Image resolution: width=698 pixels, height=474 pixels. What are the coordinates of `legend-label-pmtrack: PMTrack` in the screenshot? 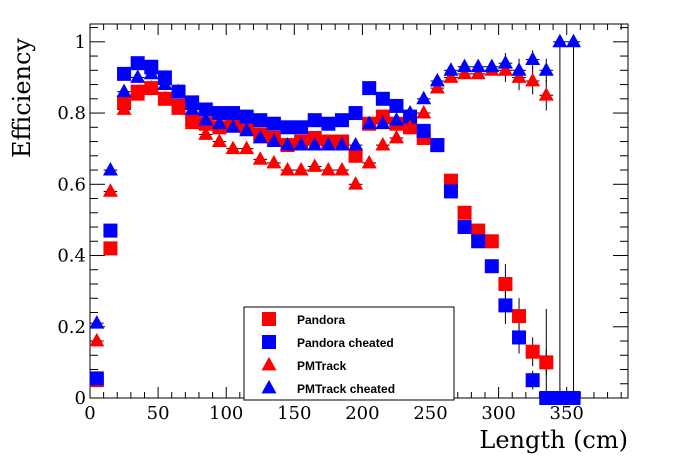 It's located at (322, 366).